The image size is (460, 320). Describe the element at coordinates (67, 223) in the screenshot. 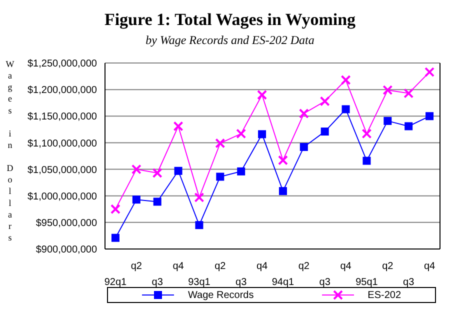

I see `y-tick-label: $950,000,000` at that location.